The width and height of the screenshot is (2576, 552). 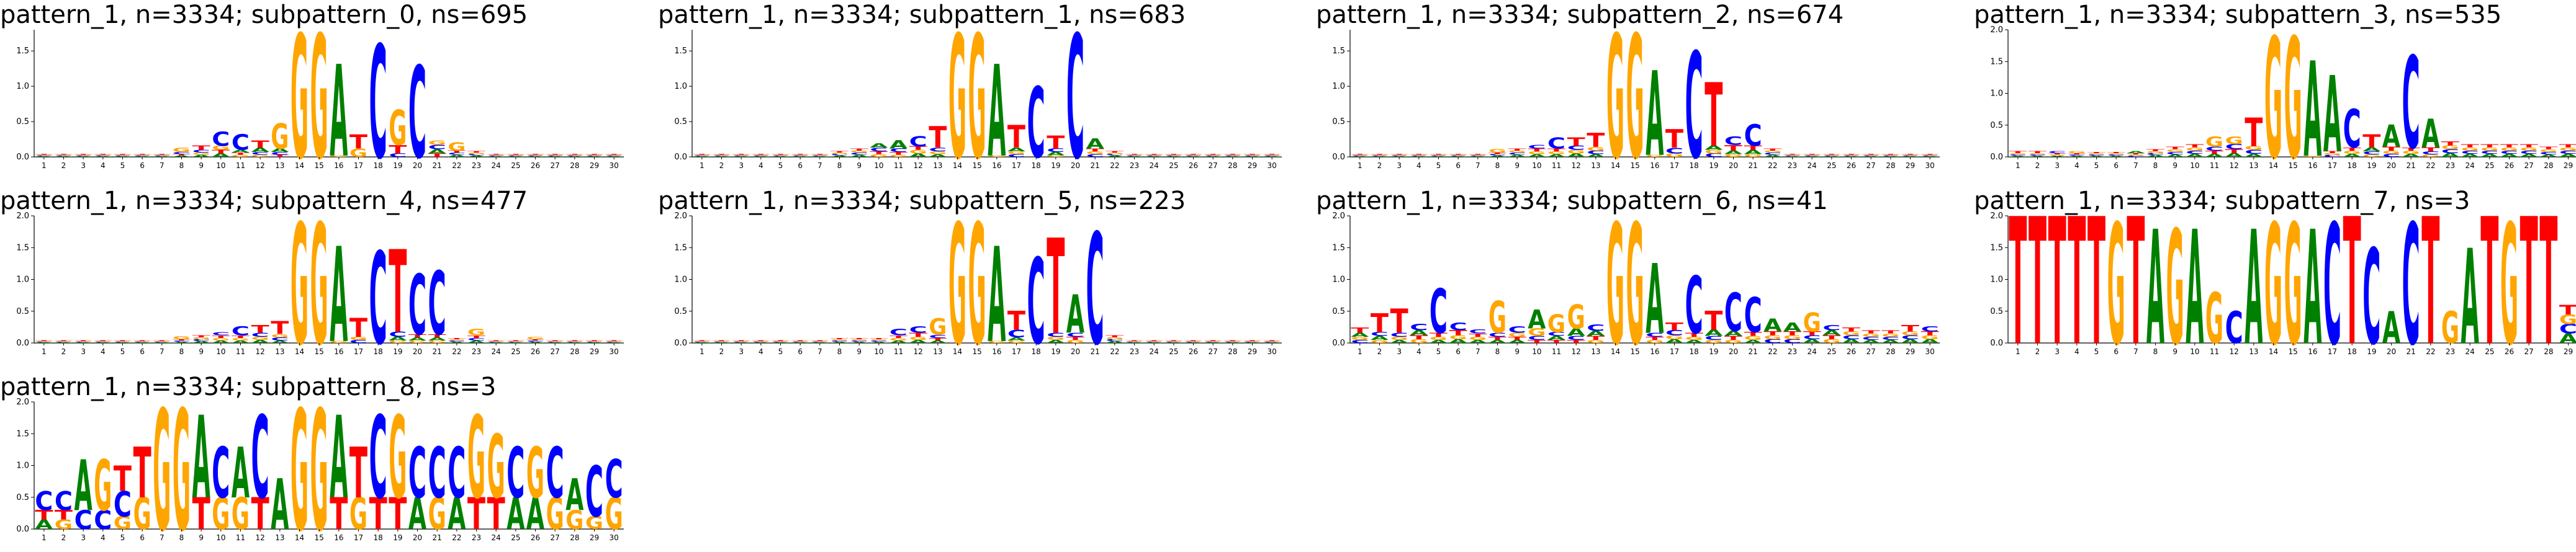 I want to click on x-tick-label: 18, so click(x=378, y=166).